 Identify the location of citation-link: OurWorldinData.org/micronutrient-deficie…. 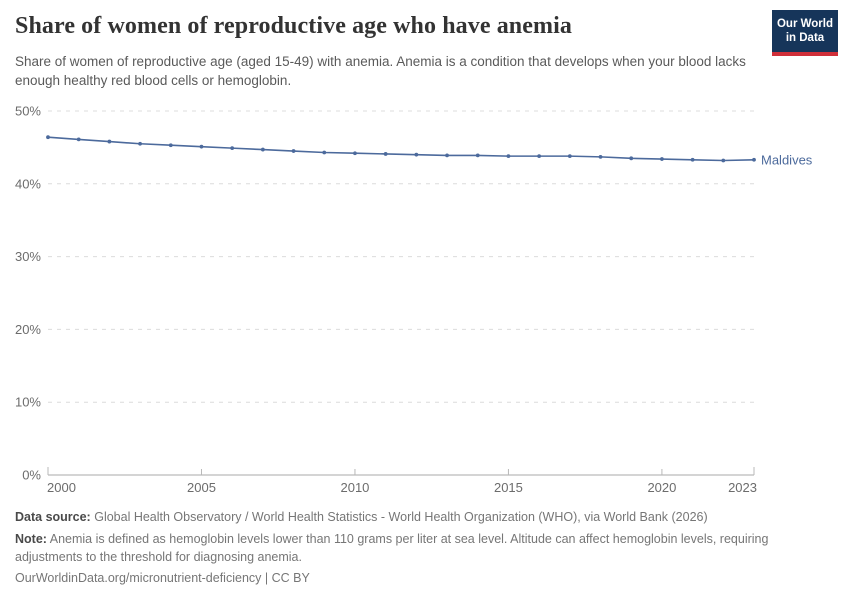
(162, 578).